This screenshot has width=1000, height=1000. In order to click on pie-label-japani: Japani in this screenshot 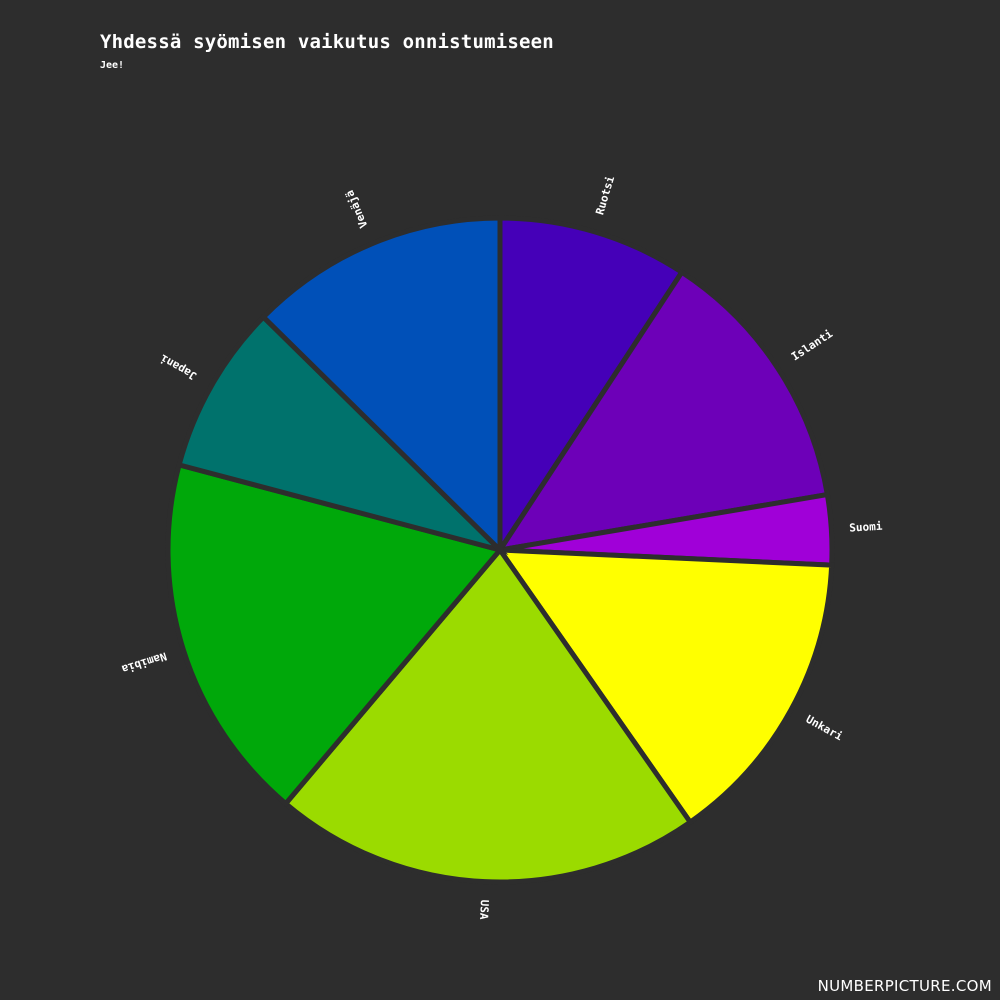, I will do `click(178, 366)`.